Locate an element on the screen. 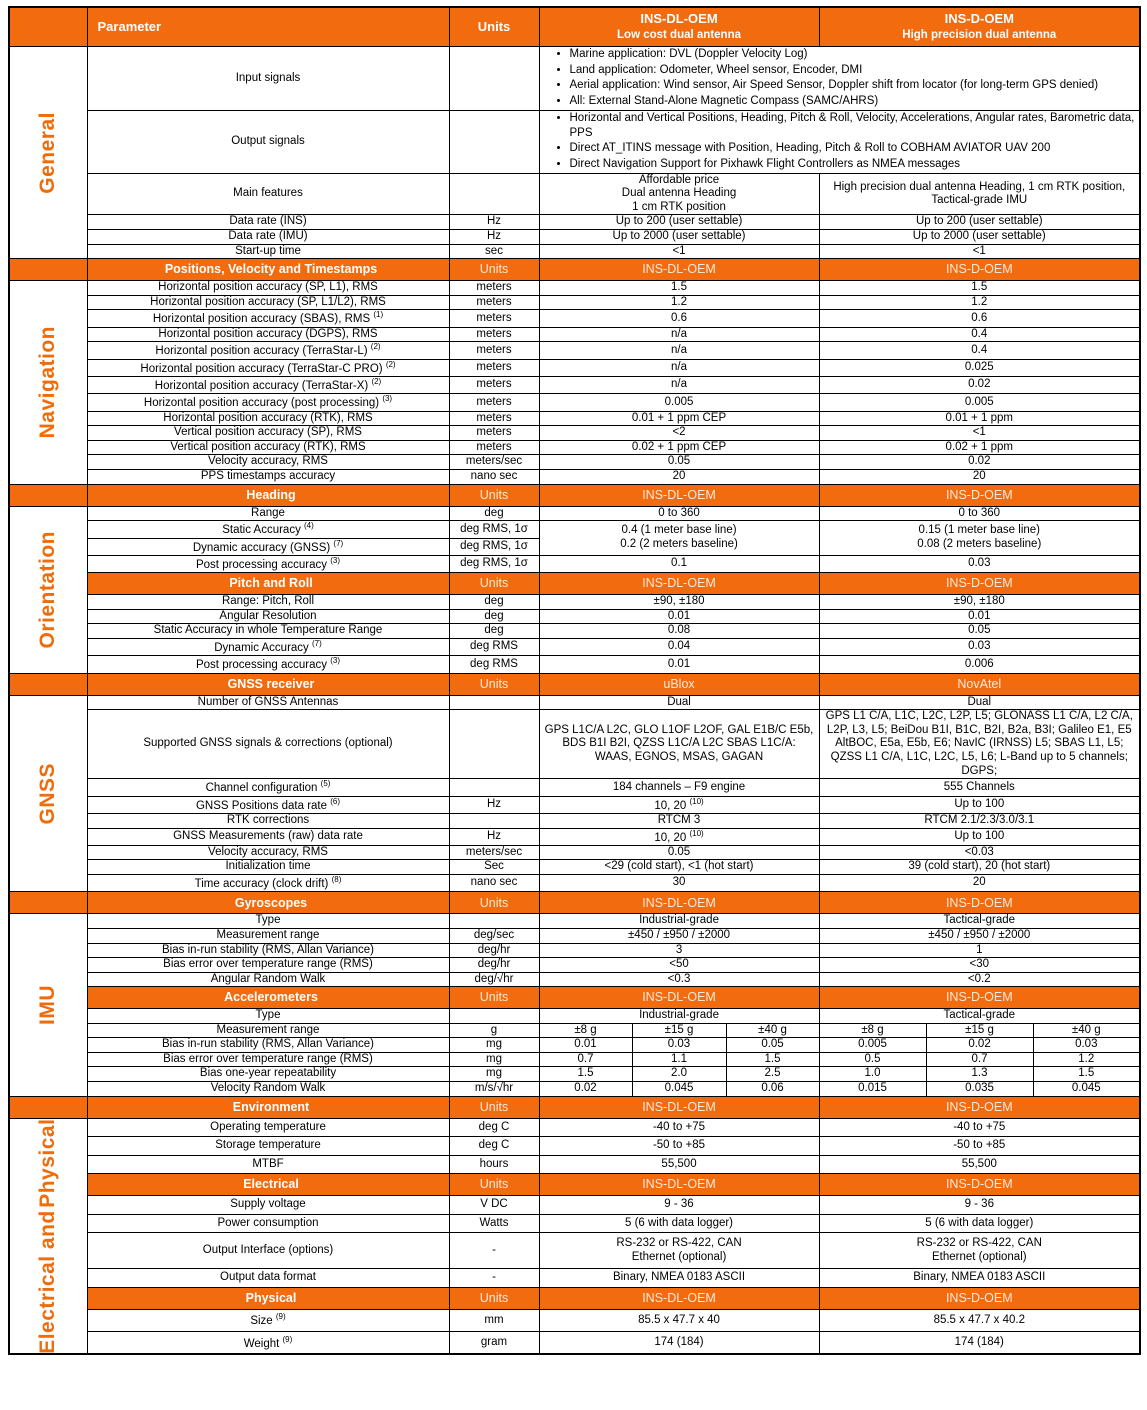 Image resolution: width=1147 pixels, height=1410 pixels. row-parameter-label: Post processing accuracy (3) is located at coordinates (268, 664).